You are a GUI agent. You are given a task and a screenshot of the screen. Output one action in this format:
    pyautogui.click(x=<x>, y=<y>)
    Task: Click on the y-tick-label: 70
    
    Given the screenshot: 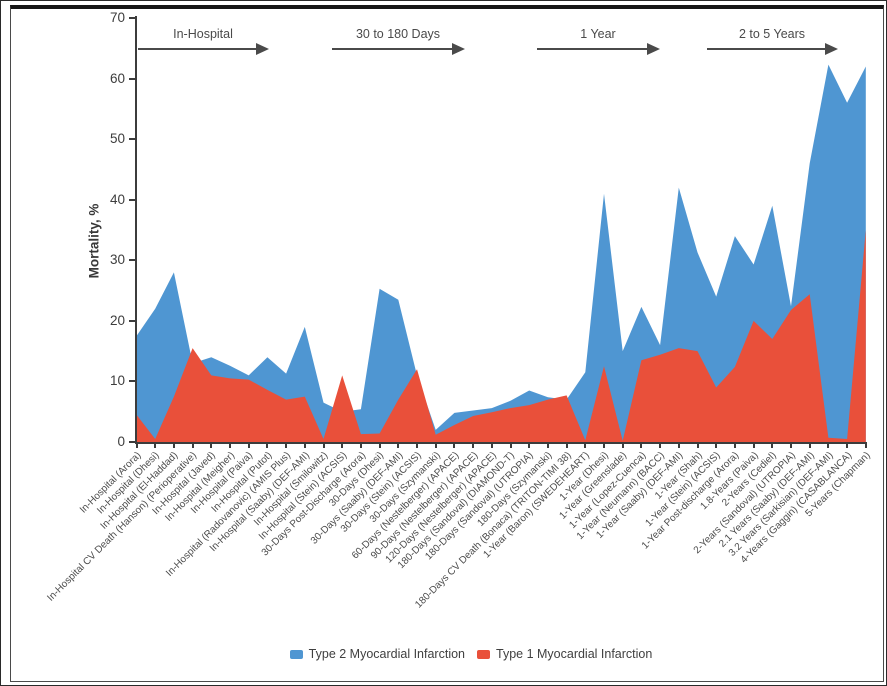 What is the action you would take?
    pyautogui.click(x=117, y=17)
    